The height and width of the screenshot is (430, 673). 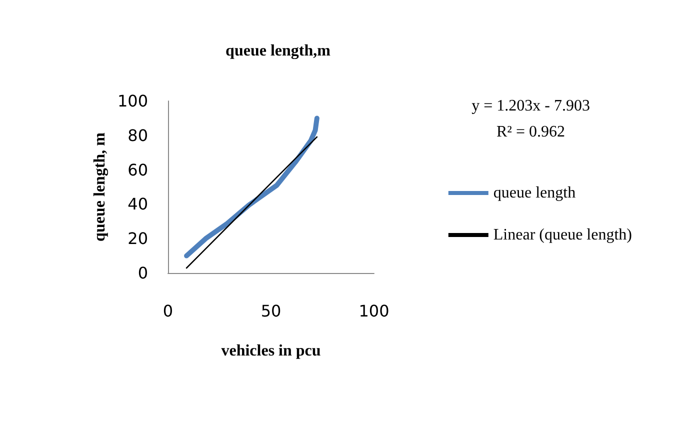 I want to click on x-tick-label: 50, so click(x=271, y=311).